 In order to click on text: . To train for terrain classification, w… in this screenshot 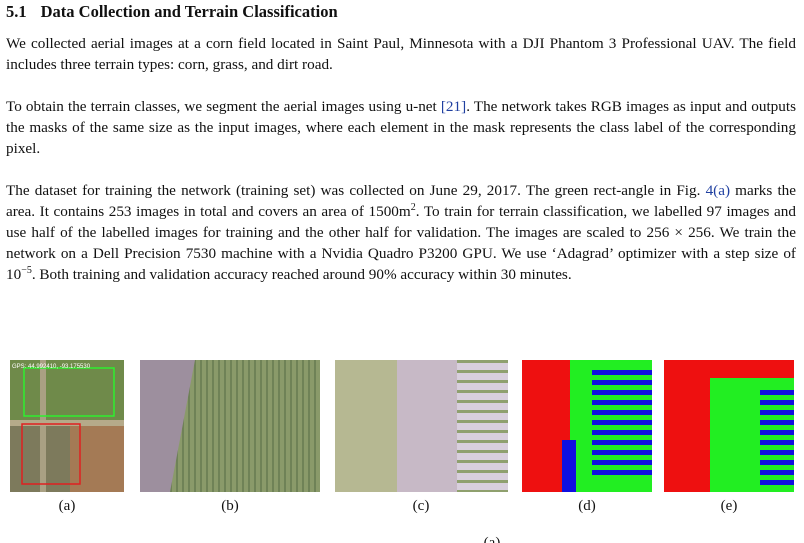, I will do `click(401, 243)`.